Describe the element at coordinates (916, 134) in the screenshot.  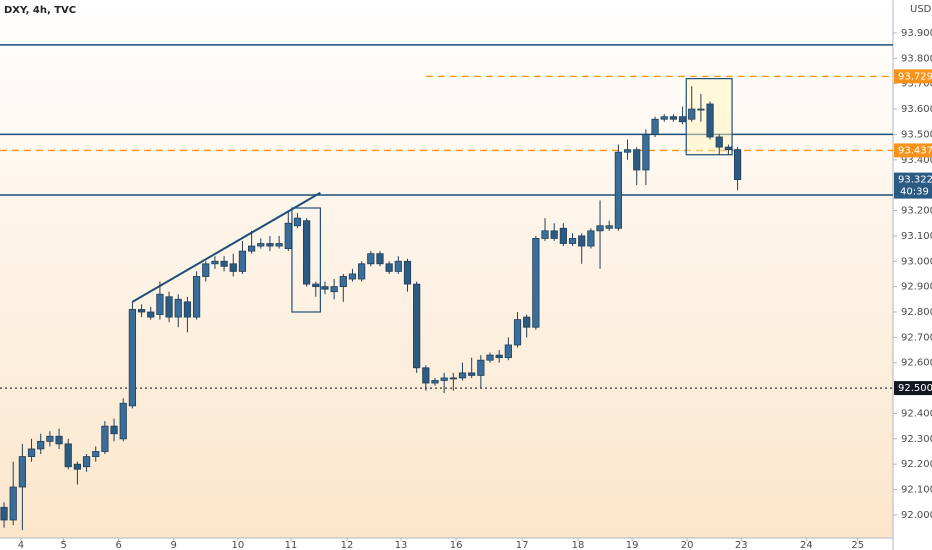
I see `y-tick-label: 93.500` at that location.